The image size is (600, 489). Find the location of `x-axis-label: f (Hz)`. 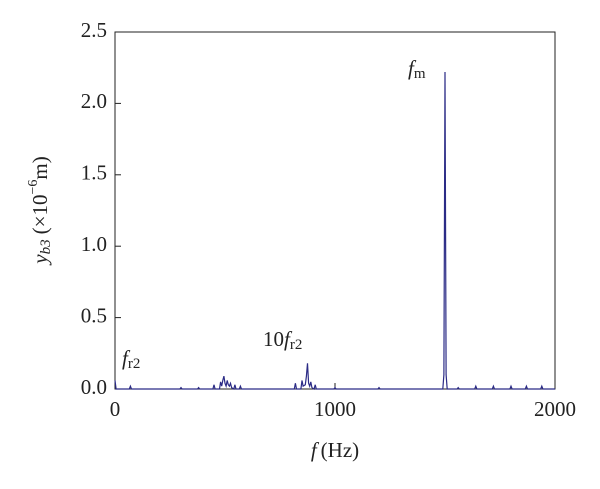

x-axis-label: f (Hz) is located at coordinates (335, 450).